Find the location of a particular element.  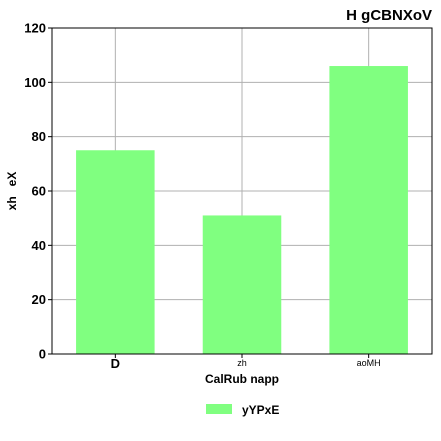

x-tick-label: zh is located at coordinates (242, 363).